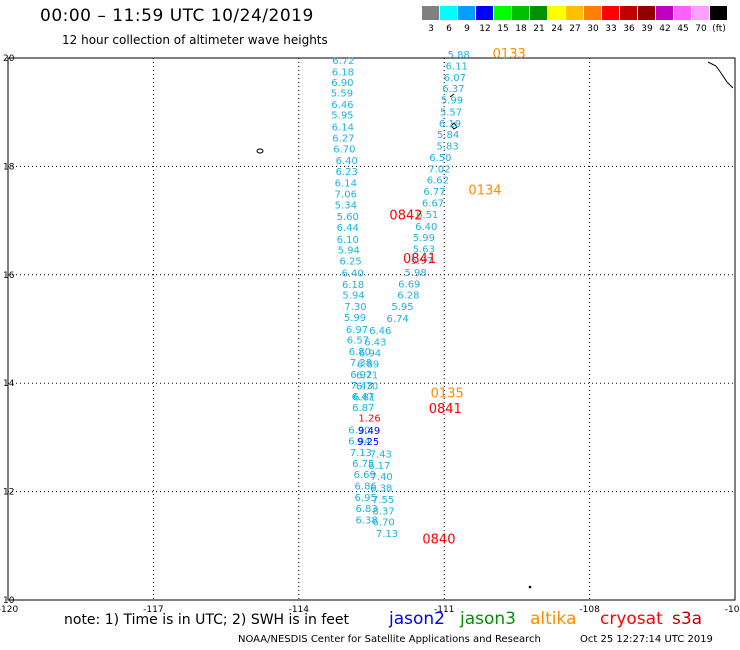 The image size is (740, 650). Describe the element at coordinates (444, 610) in the screenshot. I see `lon-tick-label: -111` at that location.